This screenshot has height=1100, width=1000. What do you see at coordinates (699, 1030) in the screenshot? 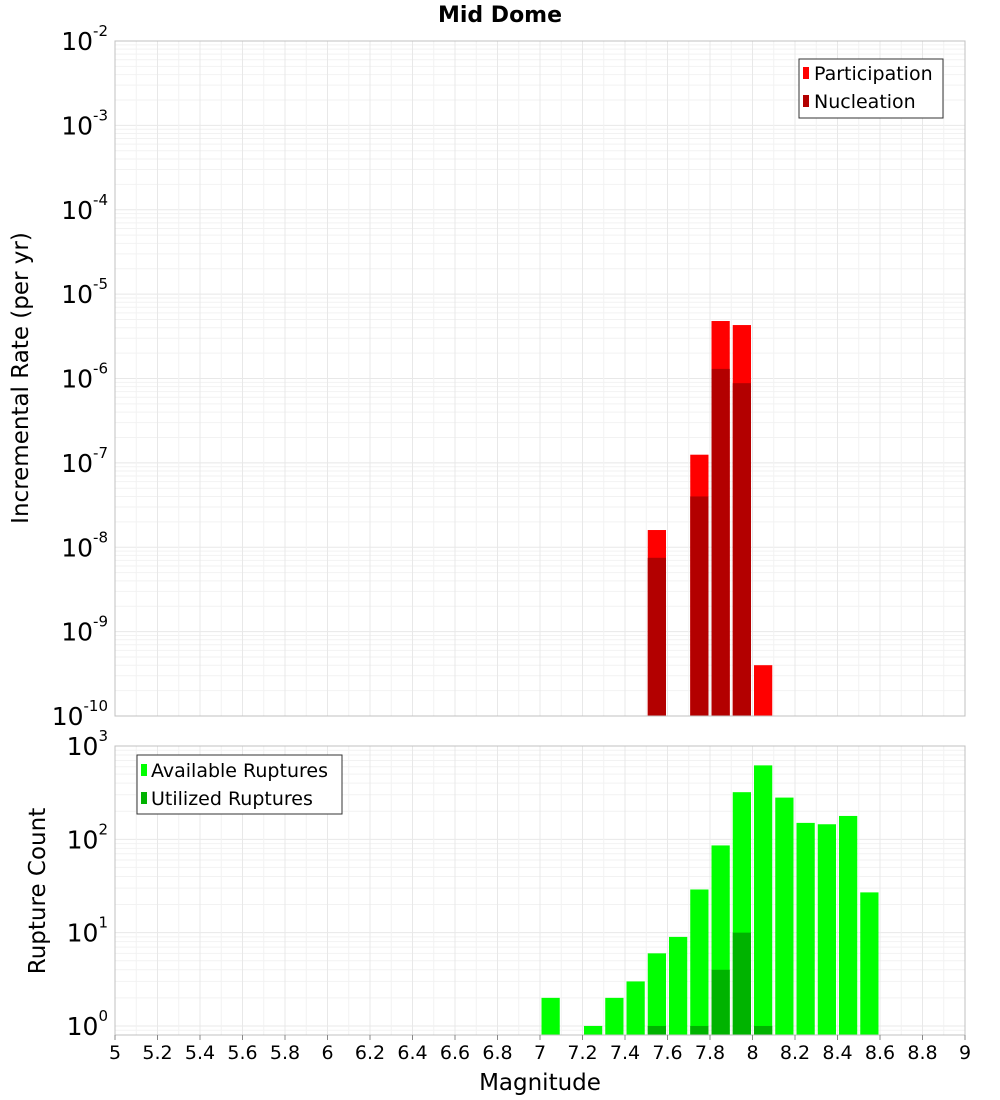
I see `utilized-ruptures-bar-m7.75` at bounding box center [699, 1030].